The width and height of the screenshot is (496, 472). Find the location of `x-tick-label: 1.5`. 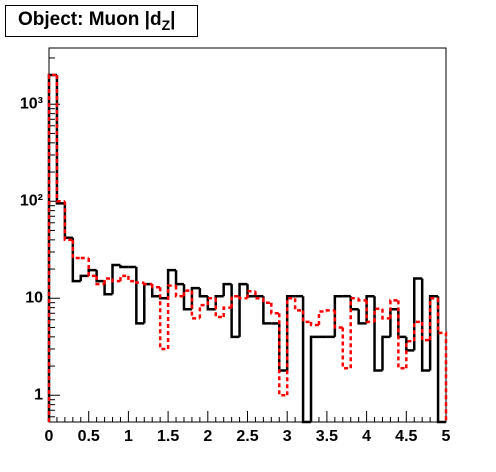

x-tick-label: 1.5 is located at coordinates (168, 436).